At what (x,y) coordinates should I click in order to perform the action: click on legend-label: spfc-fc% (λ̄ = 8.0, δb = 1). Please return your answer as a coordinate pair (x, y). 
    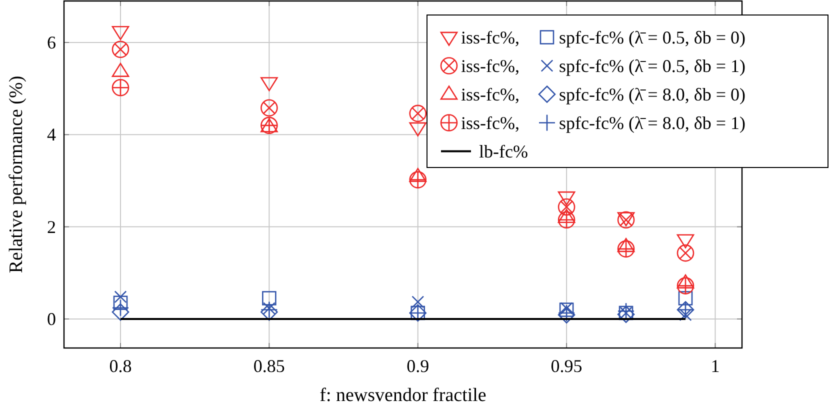
    Looking at the image, I should click on (652, 122).